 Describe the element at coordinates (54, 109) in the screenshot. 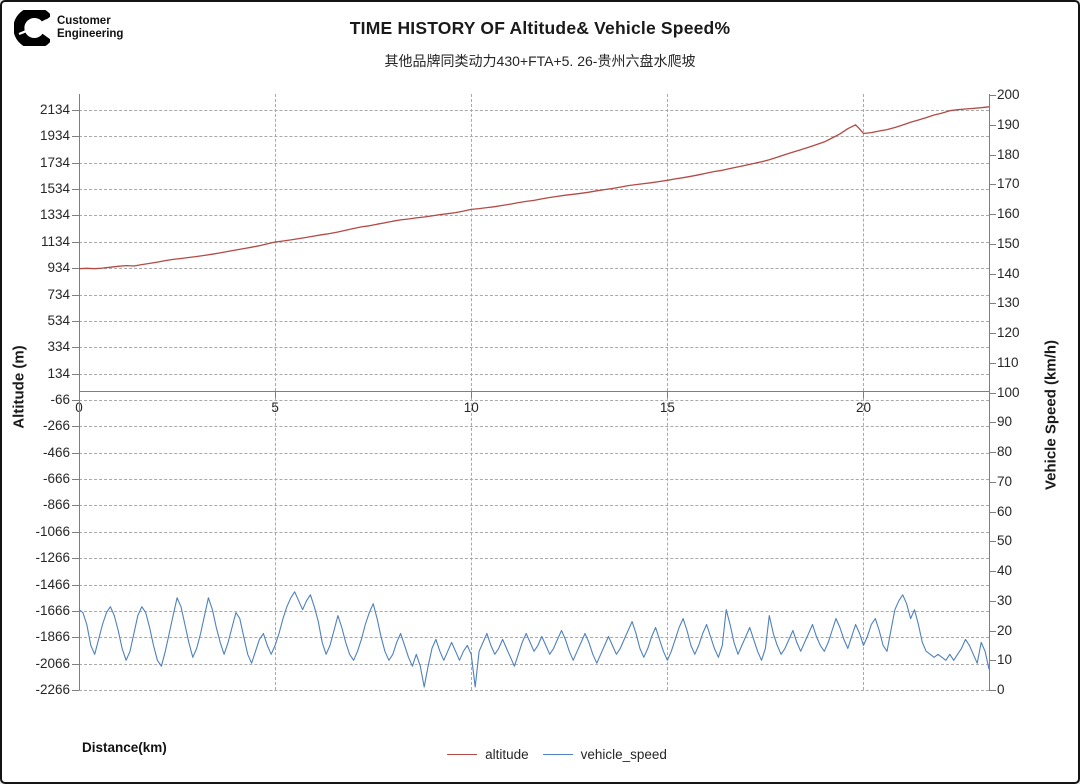

I see `left-axis-tick-label: 2134` at that location.